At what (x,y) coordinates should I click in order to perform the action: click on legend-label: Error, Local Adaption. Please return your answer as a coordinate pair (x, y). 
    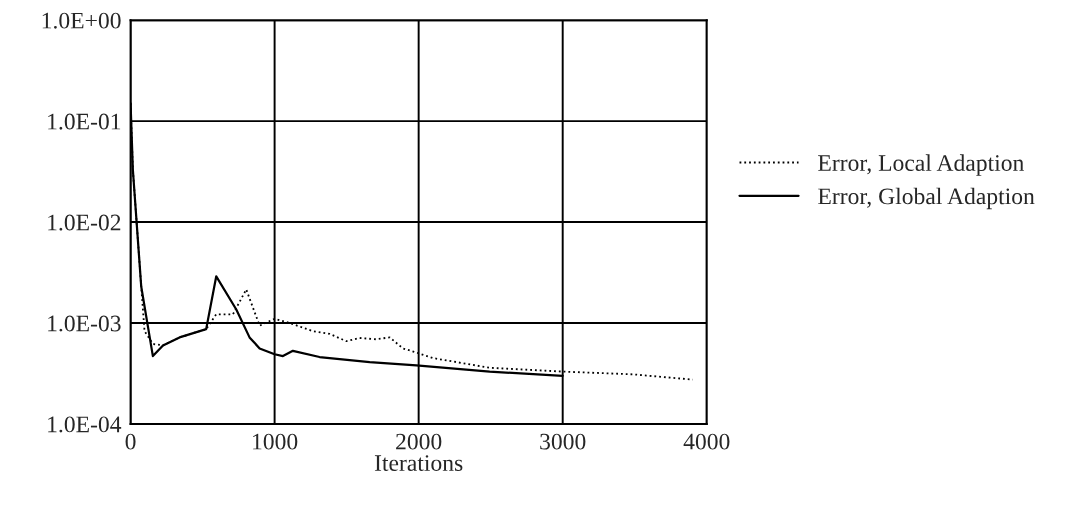
    Looking at the image, I should click on (921, 165).